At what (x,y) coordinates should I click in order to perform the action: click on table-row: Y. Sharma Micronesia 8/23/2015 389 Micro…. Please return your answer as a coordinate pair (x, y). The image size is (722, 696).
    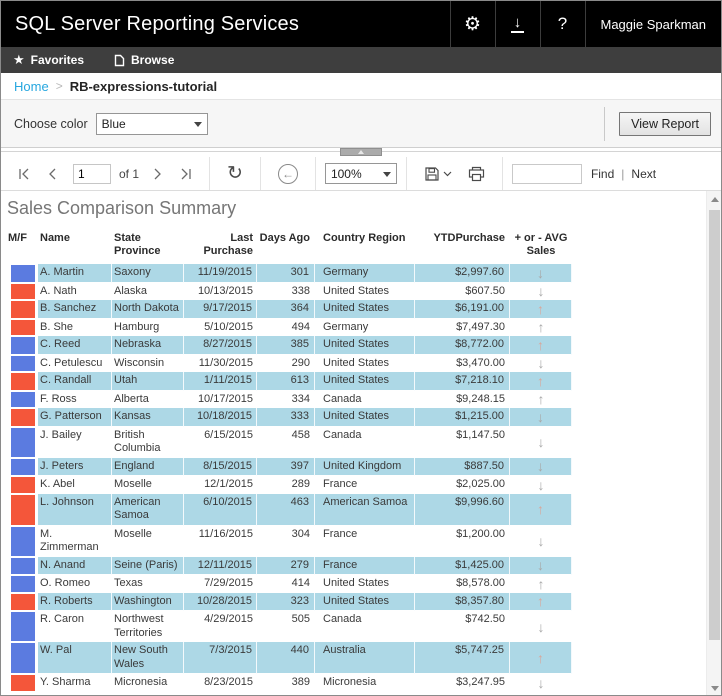
    Looking at the image, I should click on (353, 683).